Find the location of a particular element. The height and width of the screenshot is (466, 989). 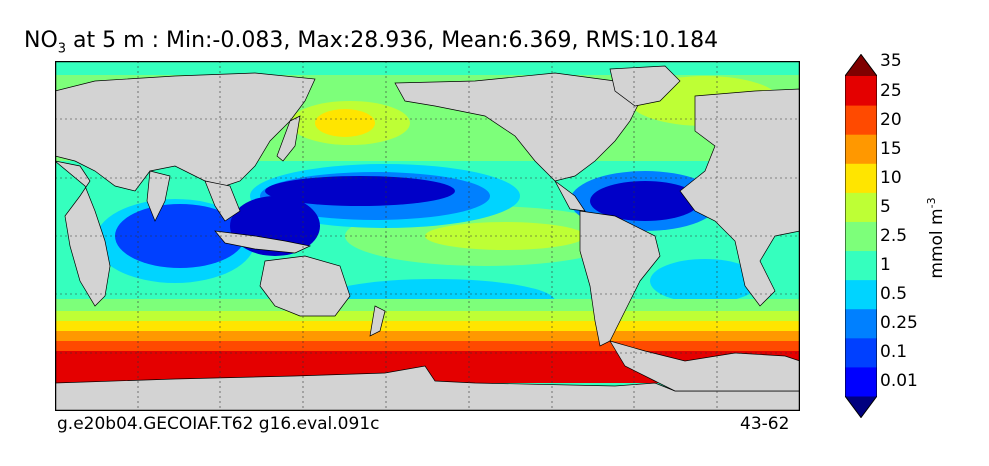

colorbar-tick-label: 0.01 is located at coordinates (899, 381).